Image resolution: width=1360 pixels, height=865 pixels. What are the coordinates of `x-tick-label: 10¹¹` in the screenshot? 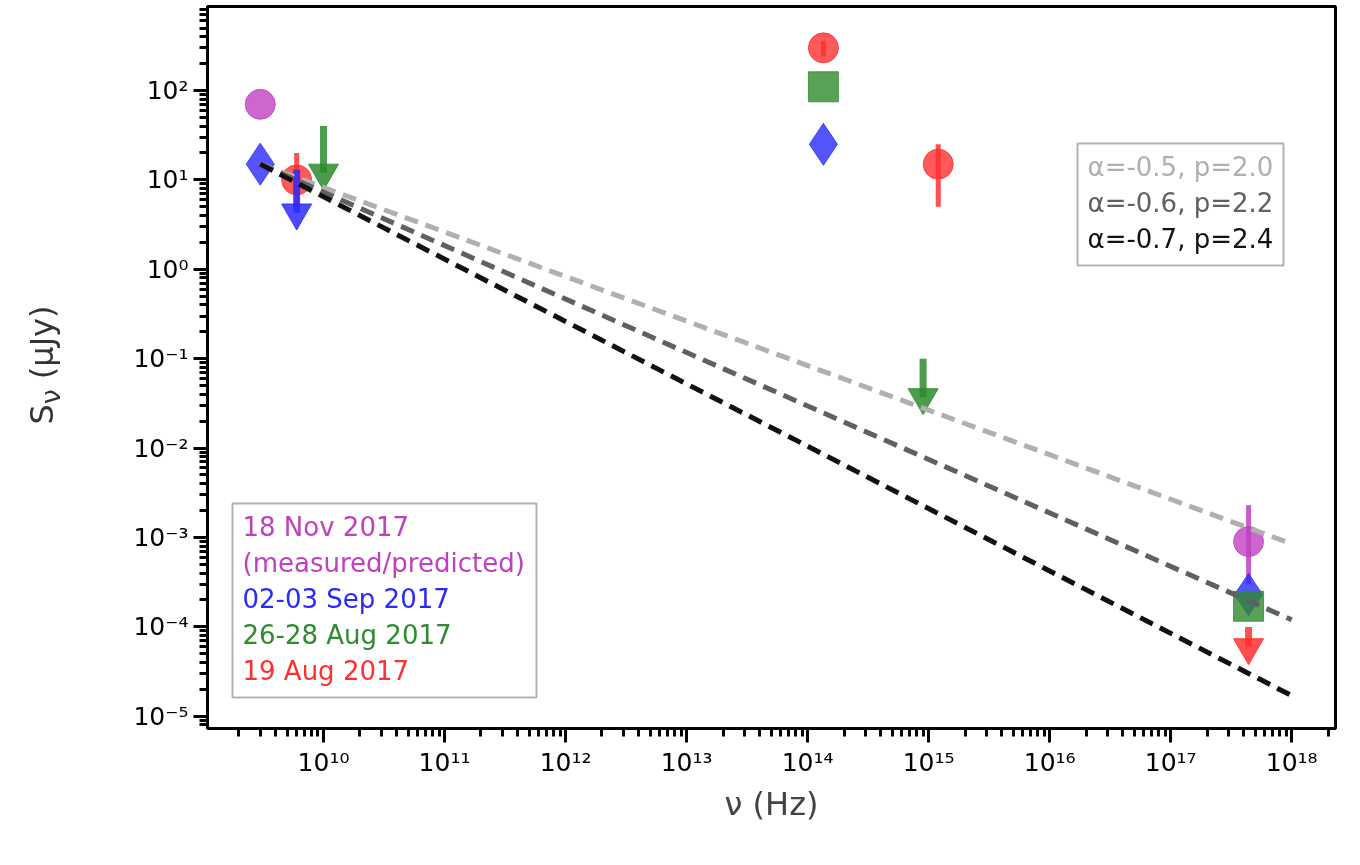 It's located at (444, 762).